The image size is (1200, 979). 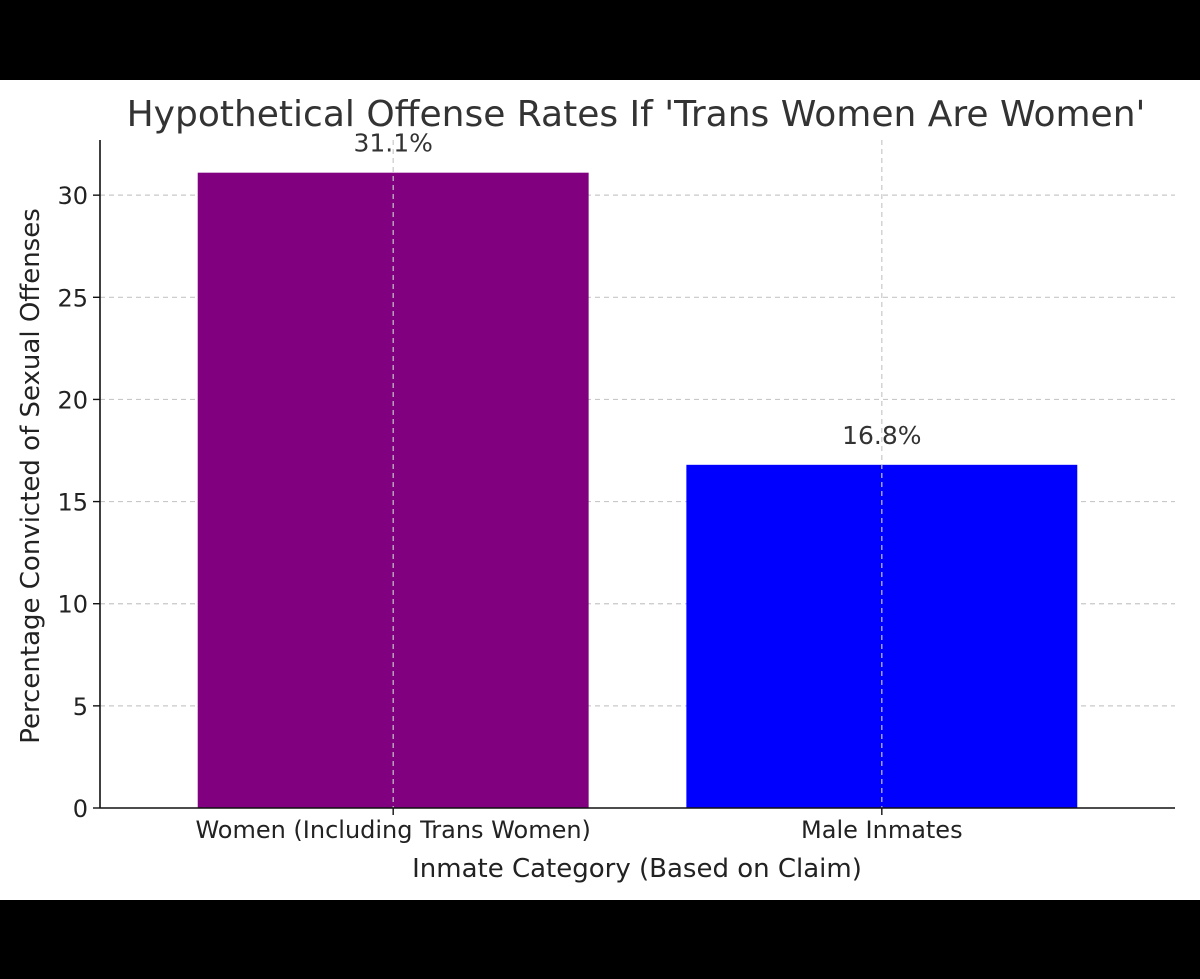 I want to click on y-tick-label-20: 20, so click(x=72, y=400).